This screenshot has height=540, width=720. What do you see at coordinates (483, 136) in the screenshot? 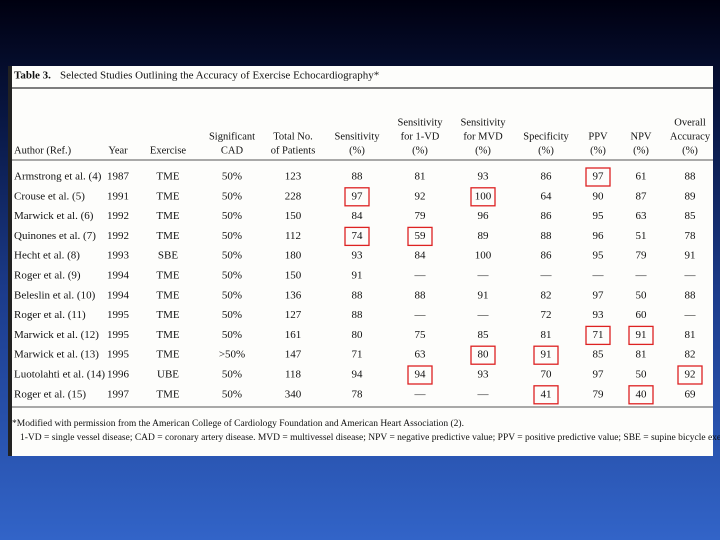
I see `column-header: for MVD` at bounding box center [483, 136].